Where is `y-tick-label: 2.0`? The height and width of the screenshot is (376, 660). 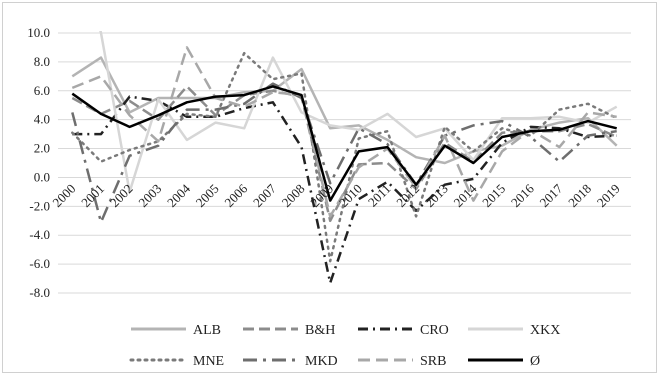 y-tick-label: 2.0 is located at coordinates (42, 148).